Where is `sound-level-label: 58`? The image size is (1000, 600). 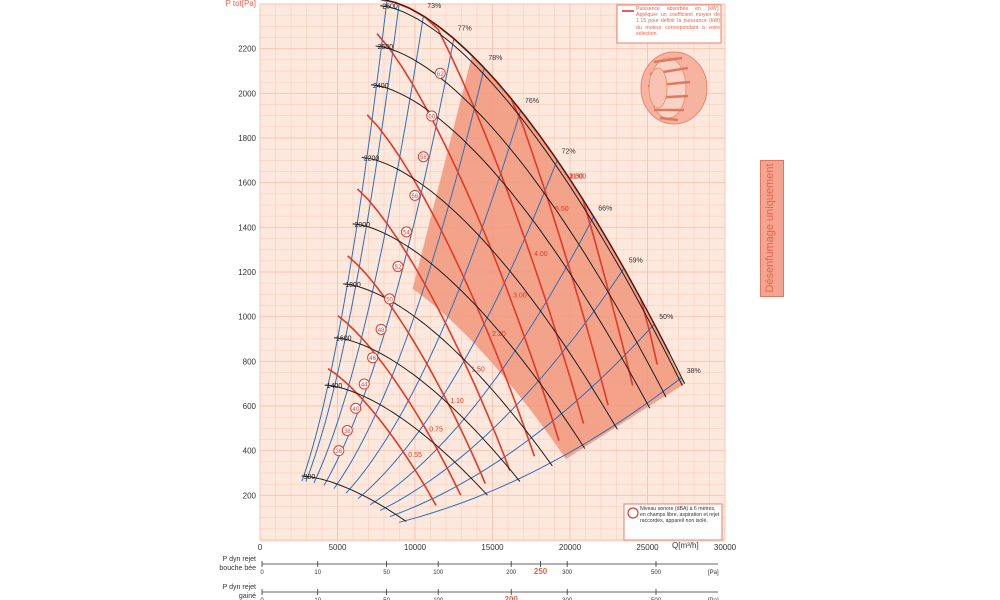
sound-level-label: 58 is located at coordinates (423, 158).